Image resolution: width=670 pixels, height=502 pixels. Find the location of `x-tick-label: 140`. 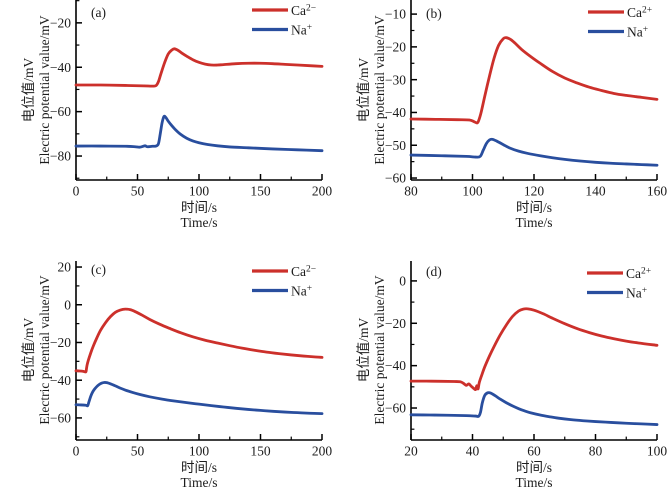

x-tick-label: 140 is located at coordinates (595, 191).